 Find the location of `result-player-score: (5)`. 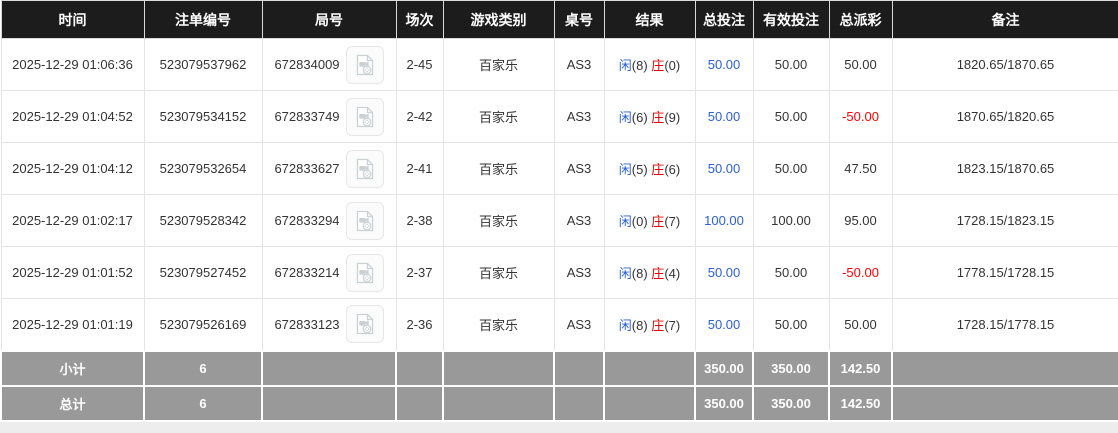

result-player-score: (5) is located at coordinates (641, 169).